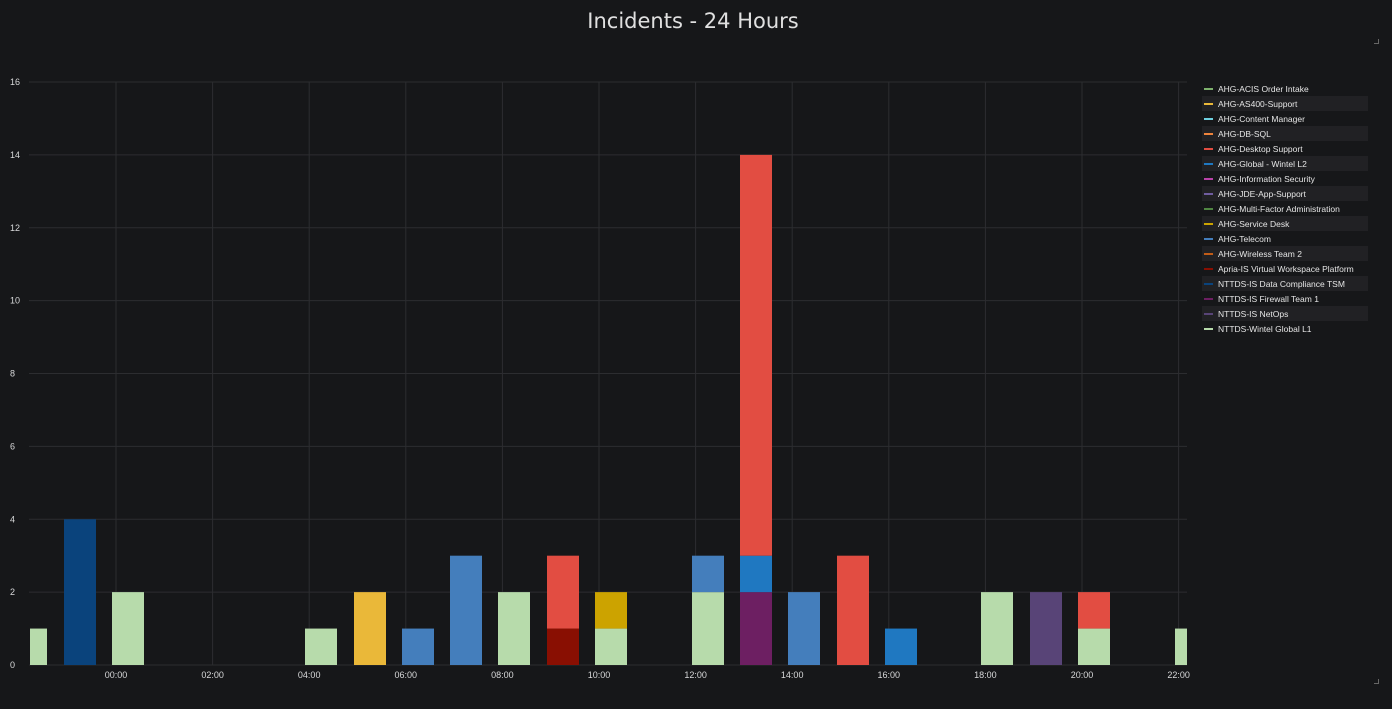 This screenshot has width=1392, height=709. I want to click on legend-label: NTTDS-IS Firewall Team 1, so click(1268, 298).